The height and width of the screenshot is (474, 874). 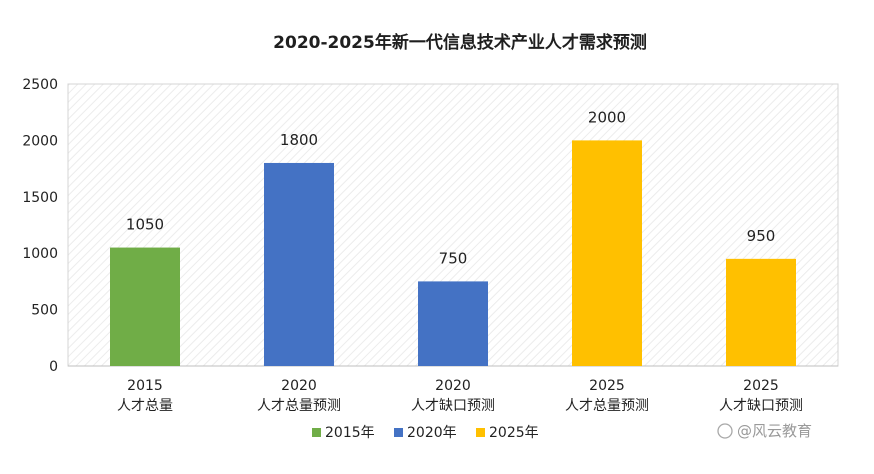 I want to click on y-tick-label: 2500, so click(x=40, y=85).